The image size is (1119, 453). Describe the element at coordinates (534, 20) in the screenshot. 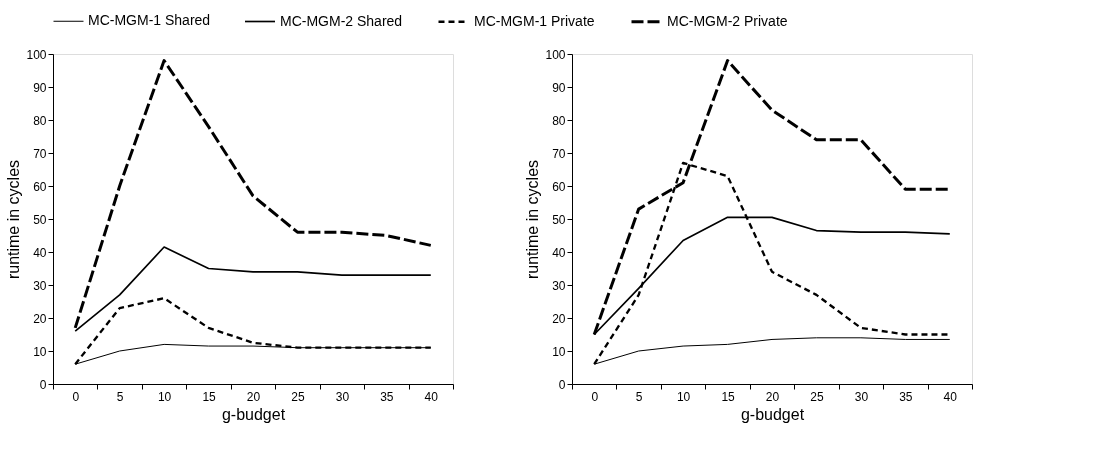

I see `legend-label: MC-MGM-1 Private` at that location.